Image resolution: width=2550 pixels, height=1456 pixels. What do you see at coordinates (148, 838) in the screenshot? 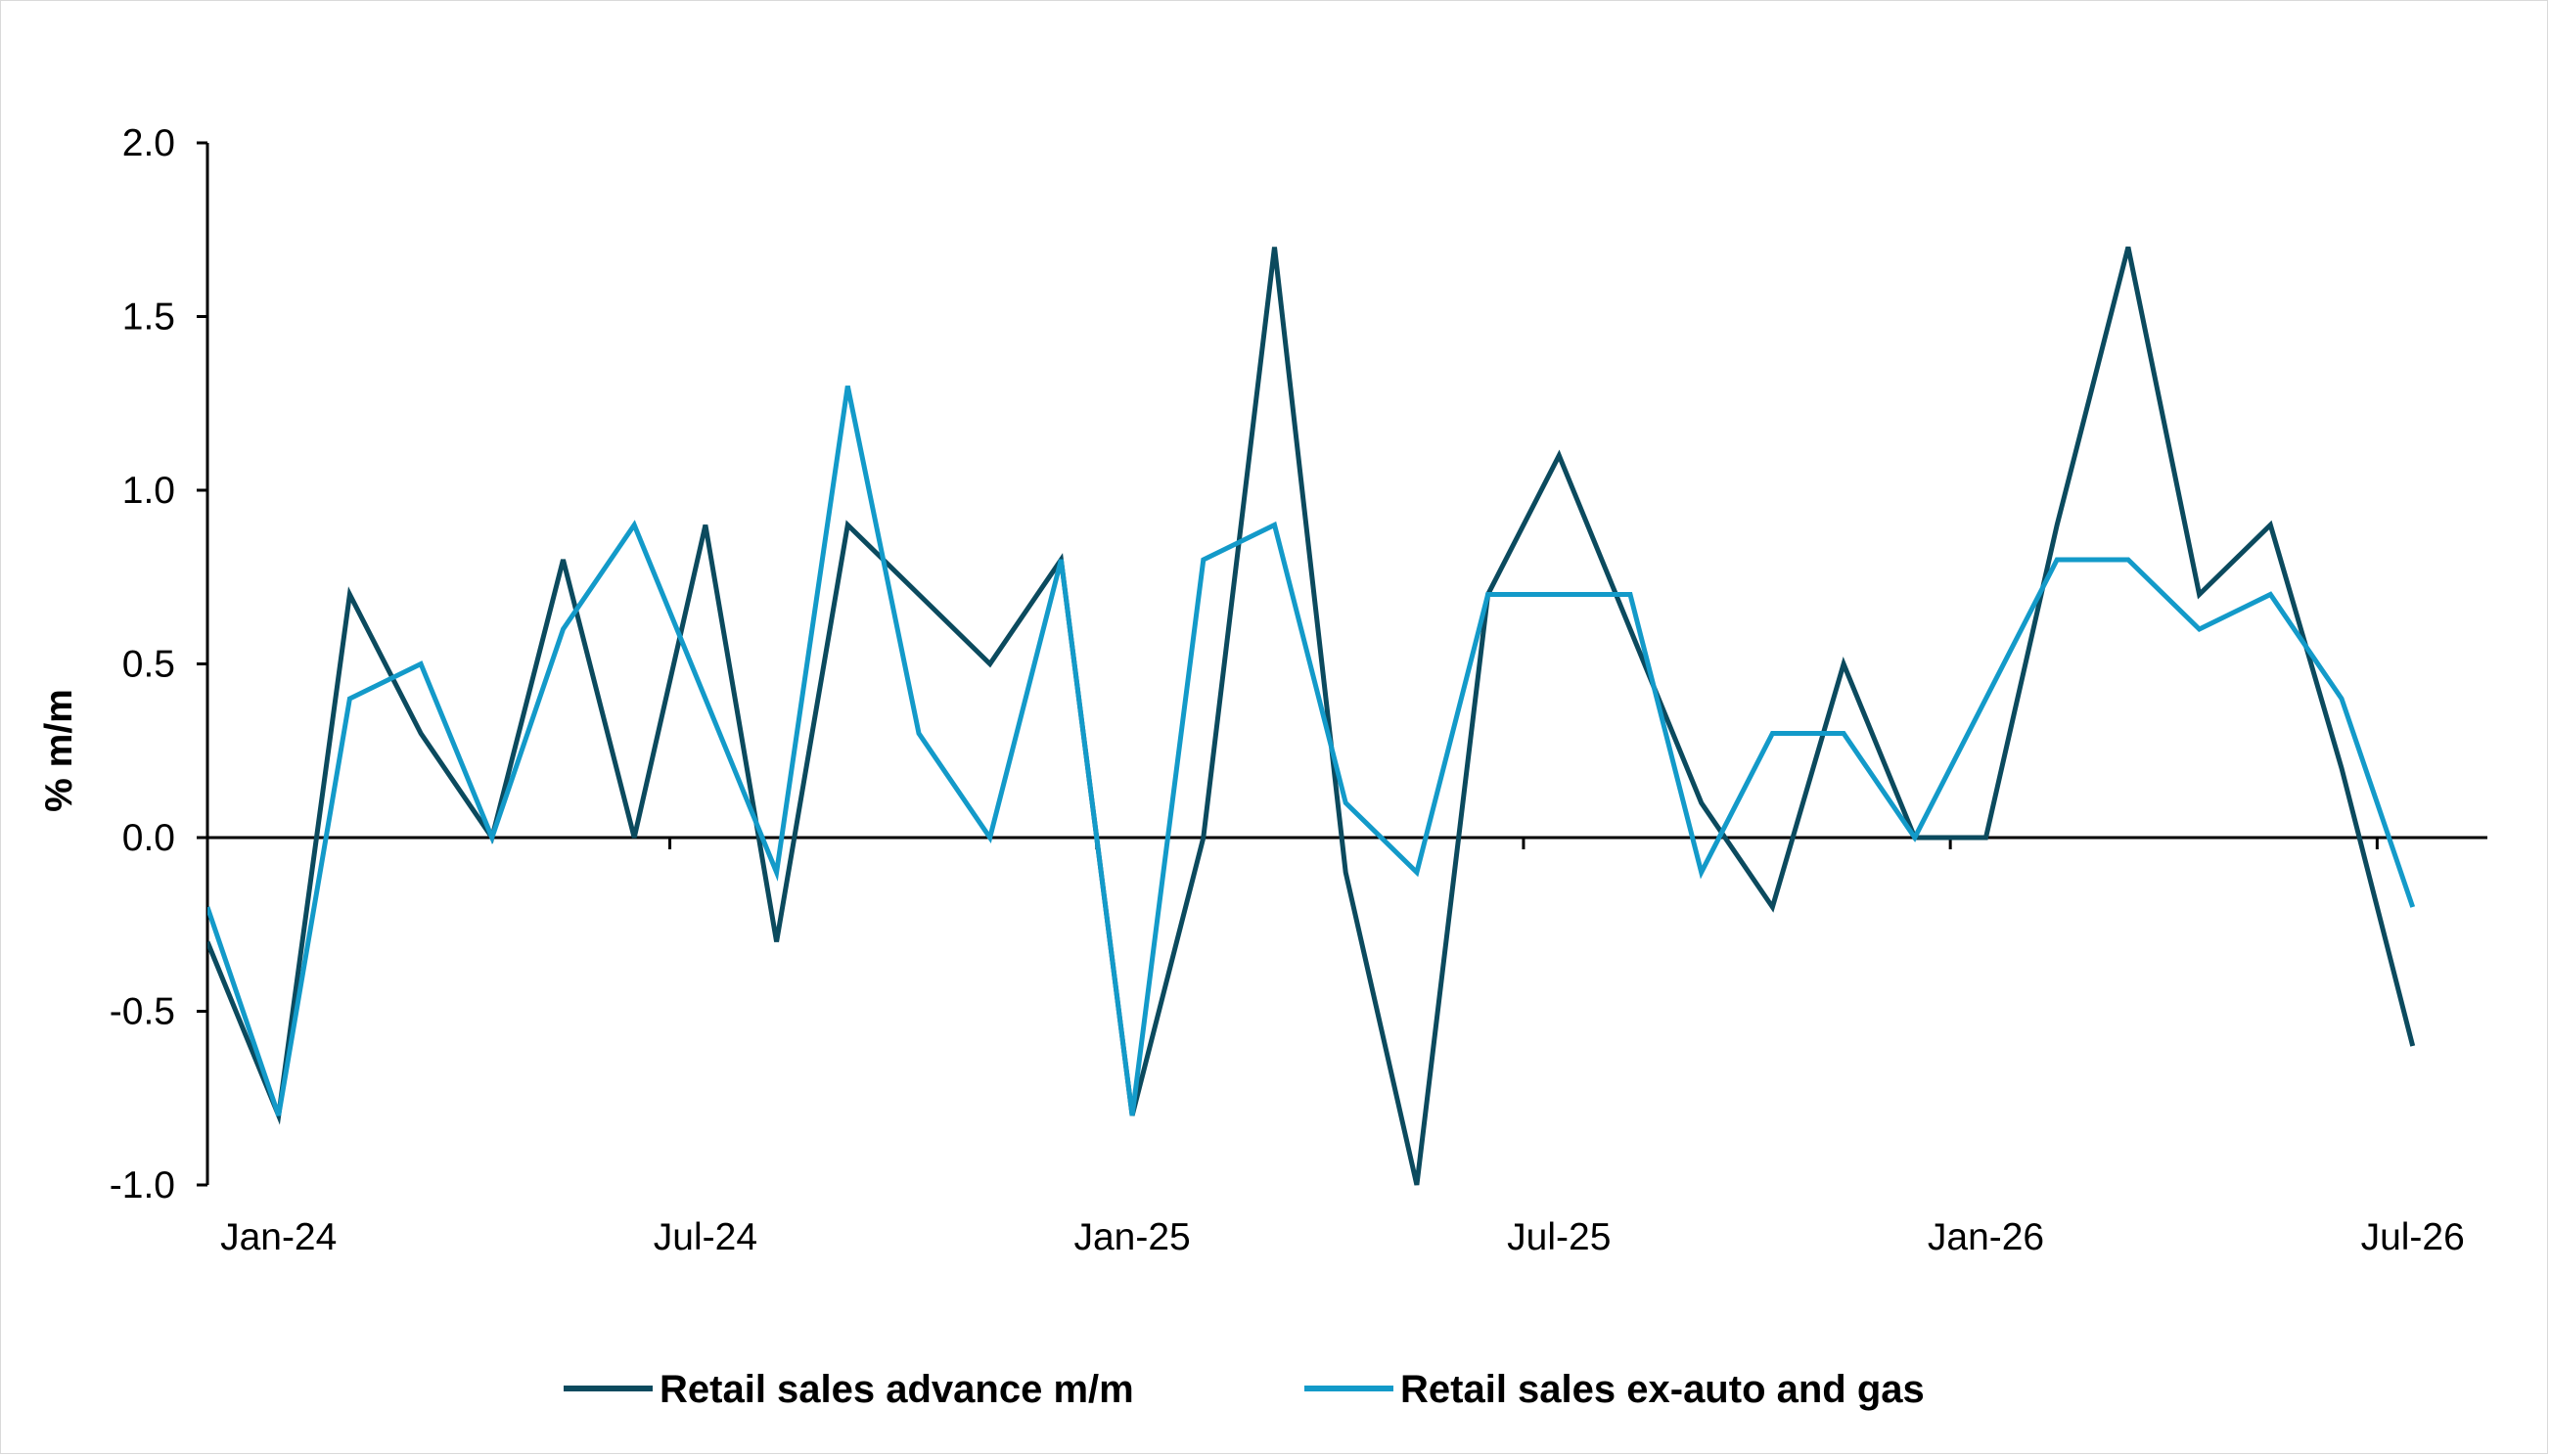
I see `y-tick-label-4: 0.0` at bounding box center [148, 838].